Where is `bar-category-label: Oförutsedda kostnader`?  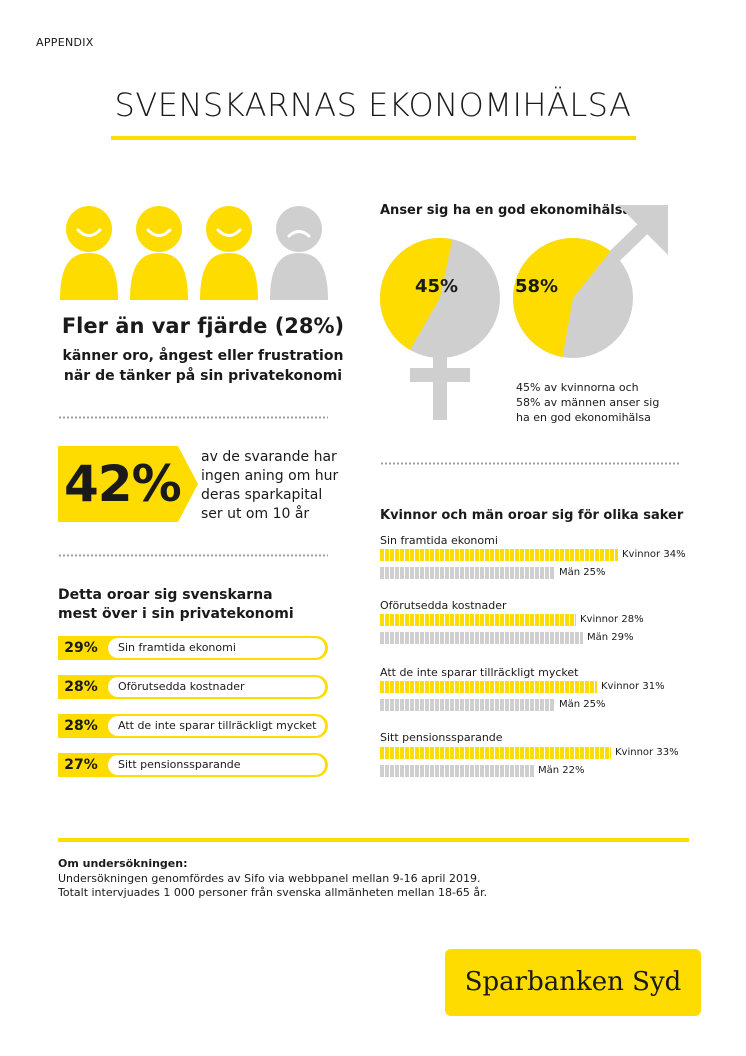
bar-category-label: Oförutsedda kostnader is located at coordinates (443, 605).